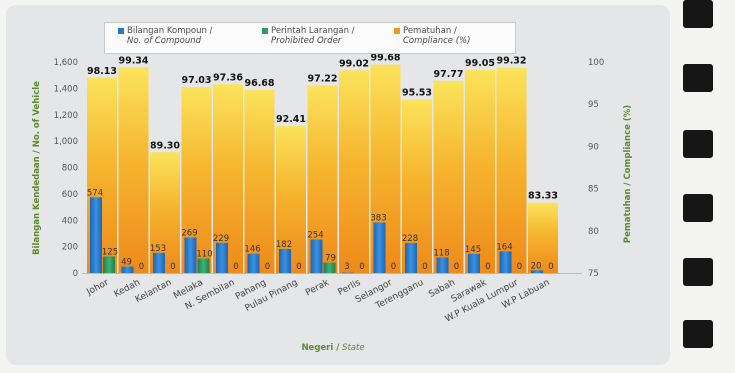  I want to click on compliance-label: 99.32, so click(511, 61).